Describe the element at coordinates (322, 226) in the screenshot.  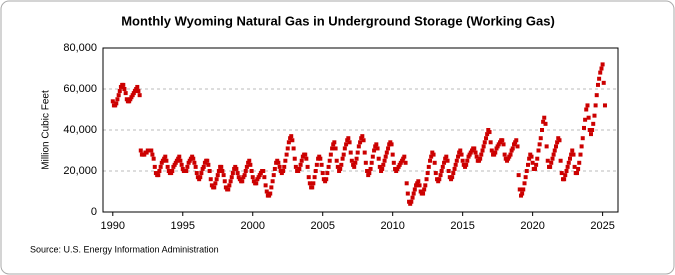
I see `x-tick-label: 2005` at that location.